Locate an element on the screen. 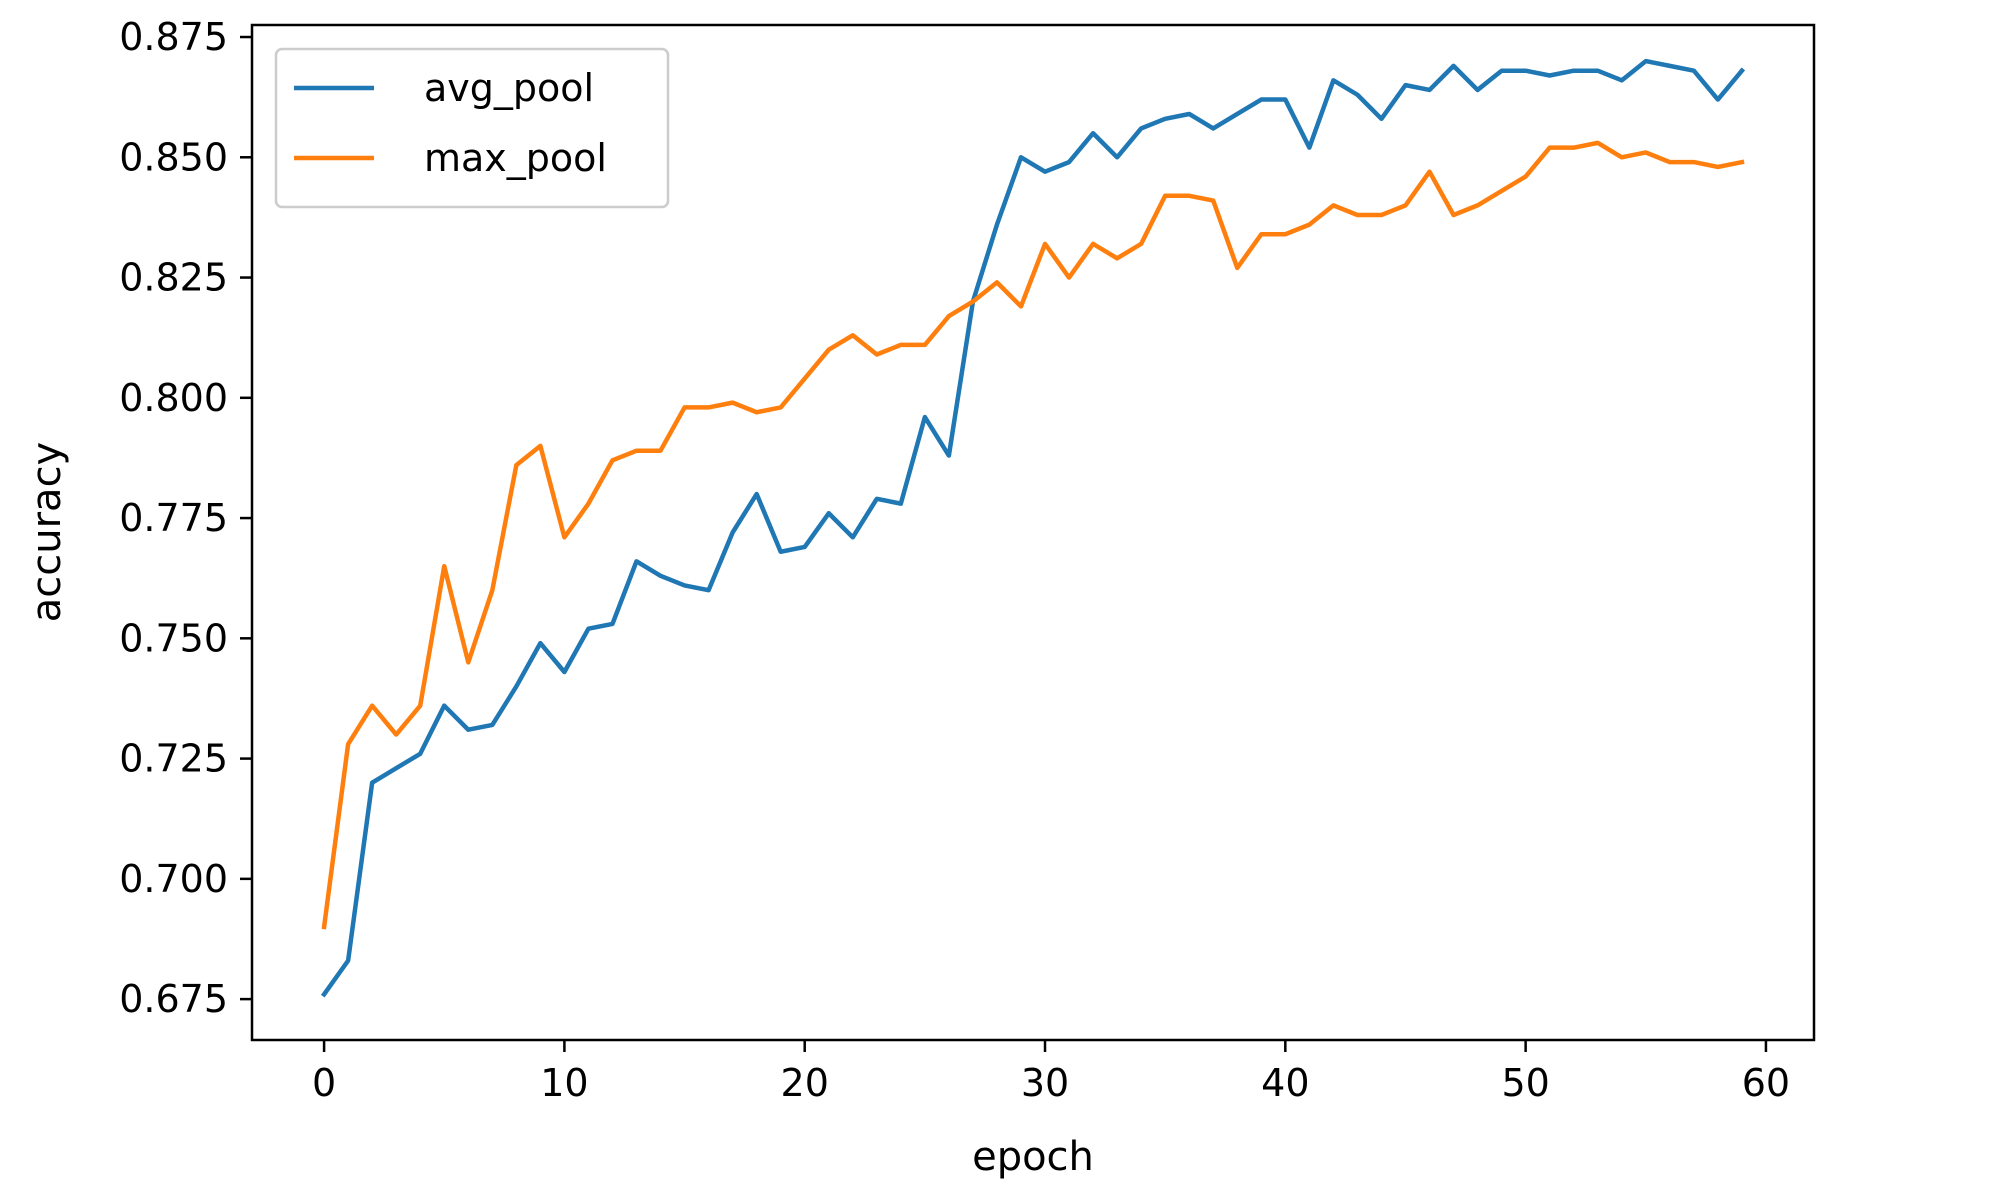 The height and width of the screenshot is (1199, 2000). legend: avg_pool max_pool is located at coordinates (472, 128).